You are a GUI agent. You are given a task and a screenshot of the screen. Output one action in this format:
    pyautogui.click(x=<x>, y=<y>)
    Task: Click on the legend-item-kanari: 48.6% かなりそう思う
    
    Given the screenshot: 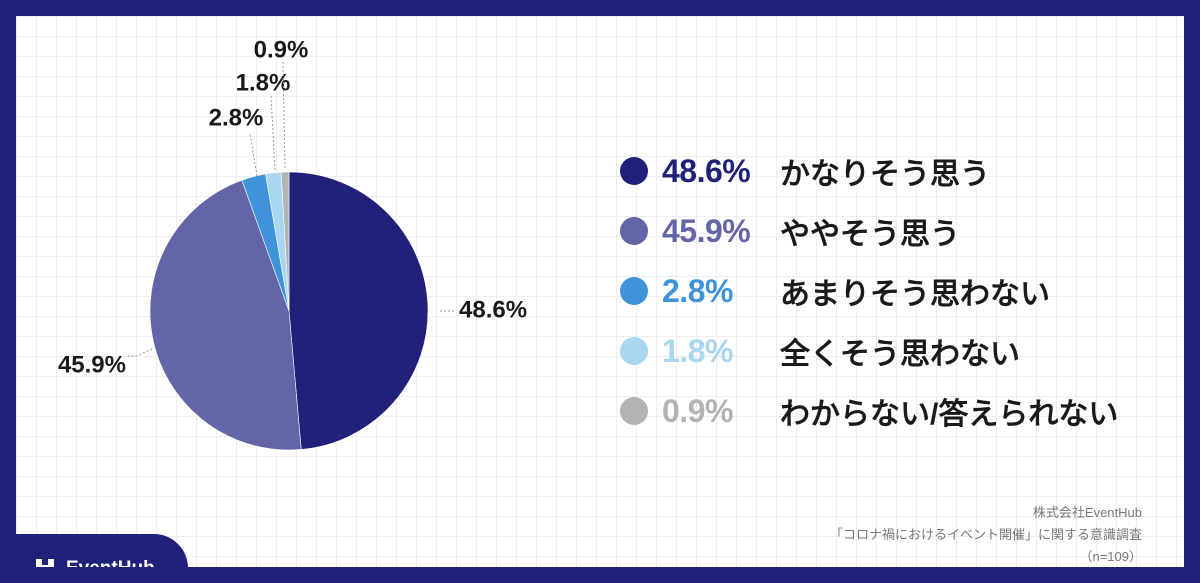 What is the action you would take?
    pyautogui.click(x=900, y=171)
    